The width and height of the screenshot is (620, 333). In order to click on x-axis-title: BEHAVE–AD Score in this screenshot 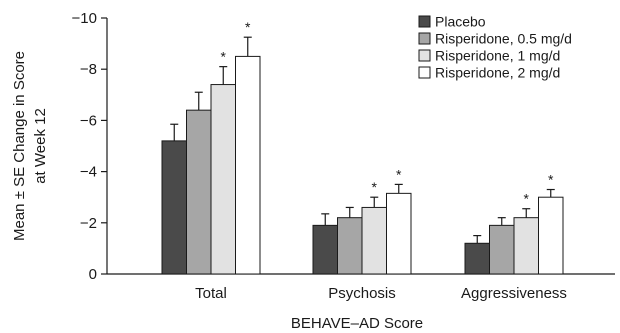, I will do `click(357, 323)`.